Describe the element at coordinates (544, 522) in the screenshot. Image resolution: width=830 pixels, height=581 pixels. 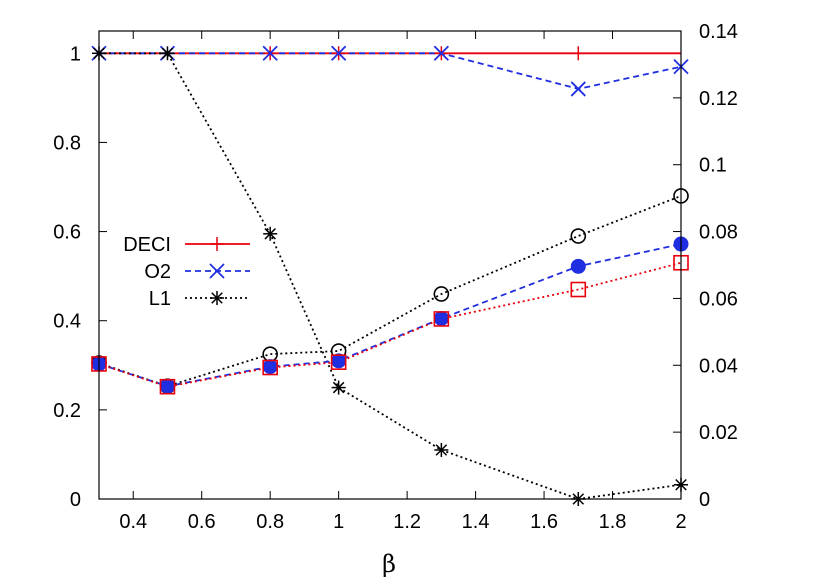
I see `x-tick-label: 1.6` at that location.